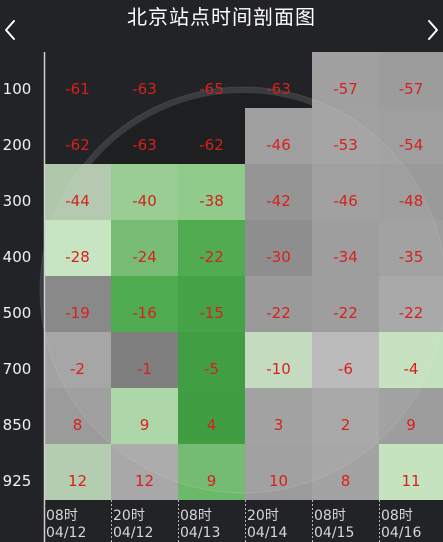  Describe the element at coordinates (17, 481) in the screenshot. I see `y-tick-label: 925` at that location.